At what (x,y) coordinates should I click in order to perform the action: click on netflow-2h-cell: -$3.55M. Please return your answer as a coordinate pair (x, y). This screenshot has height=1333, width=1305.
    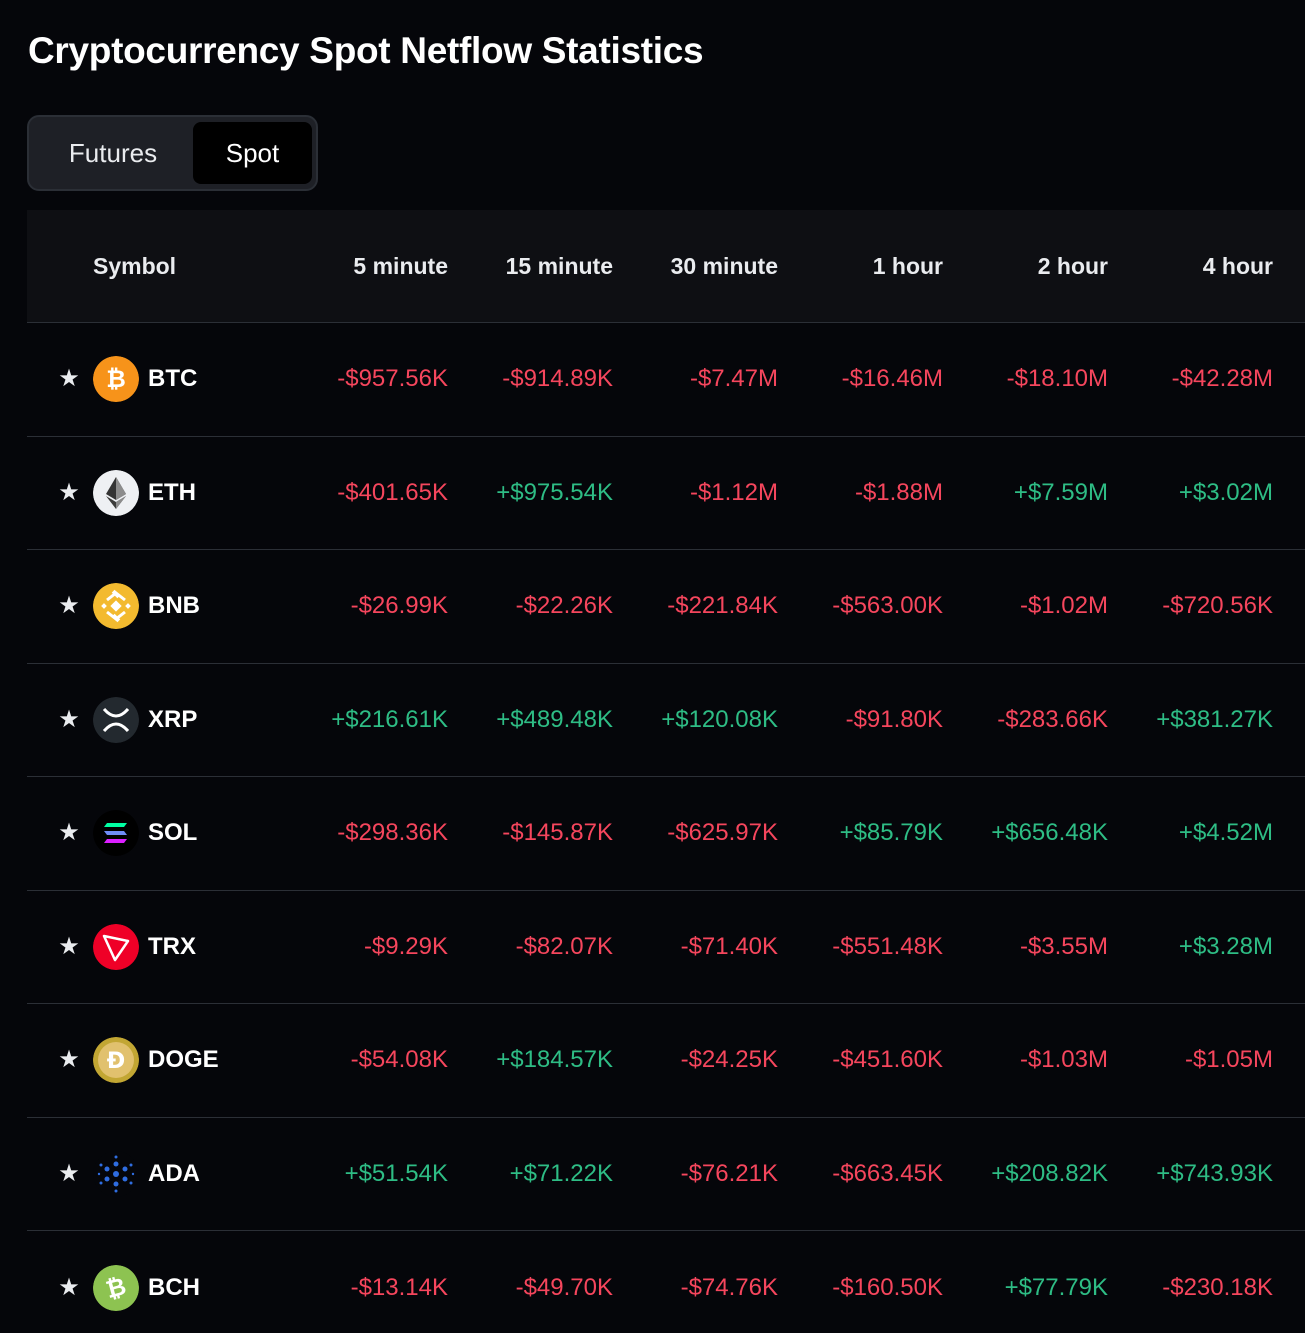
    Looking at the image, I should click on (1063, 946).